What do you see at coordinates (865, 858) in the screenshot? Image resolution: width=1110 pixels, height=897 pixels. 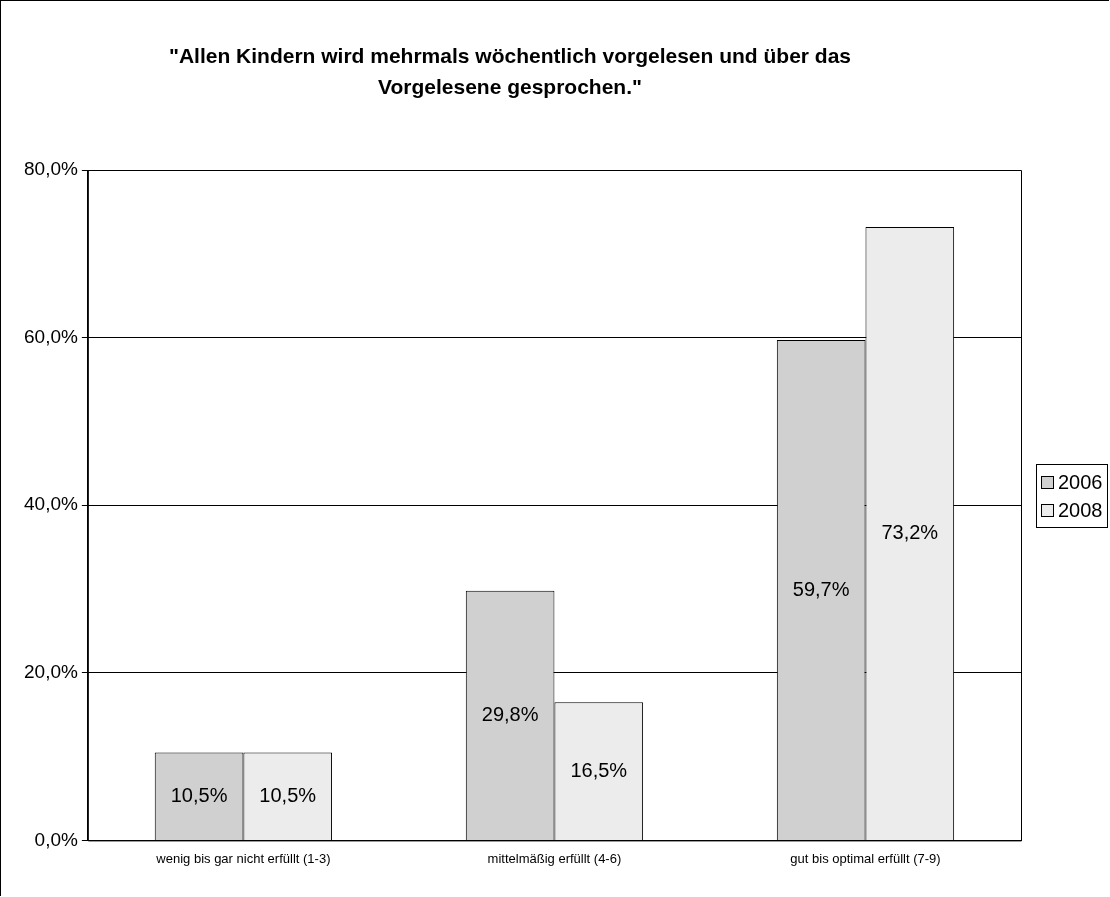 I see `x-tick-label: gut bis optimal erfüllt (7-9)` at bounding box center [865, 858].